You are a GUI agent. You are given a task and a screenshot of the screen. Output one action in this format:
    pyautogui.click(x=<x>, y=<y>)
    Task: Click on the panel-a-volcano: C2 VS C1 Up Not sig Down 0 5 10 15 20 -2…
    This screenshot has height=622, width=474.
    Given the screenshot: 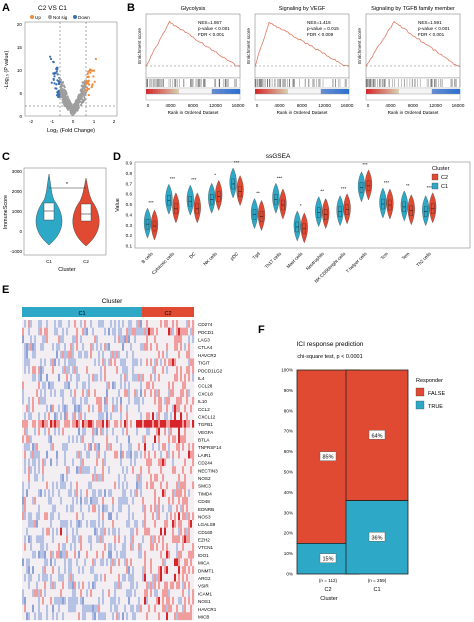 What is the action you would take?
    pyautogui.click(x=61, y=69)
    